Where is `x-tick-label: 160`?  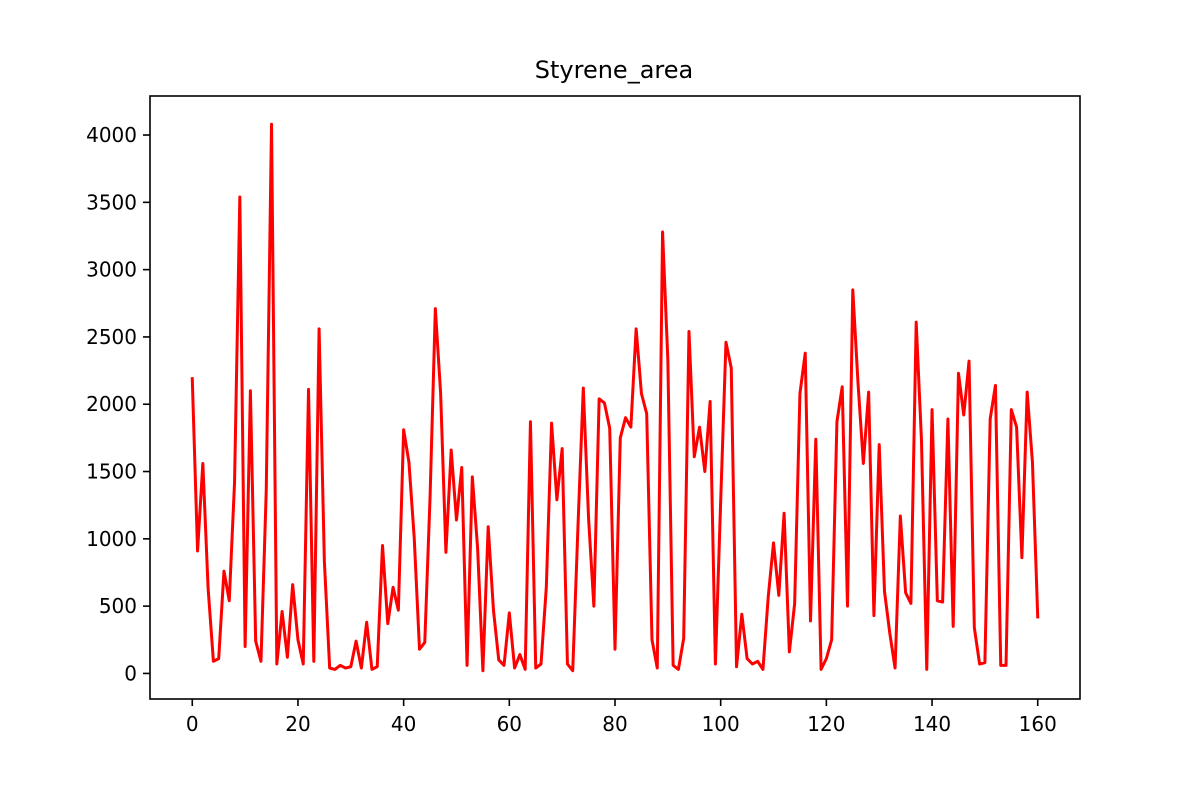 x-tick-label: 160 is located at coordinates (1038, 724).